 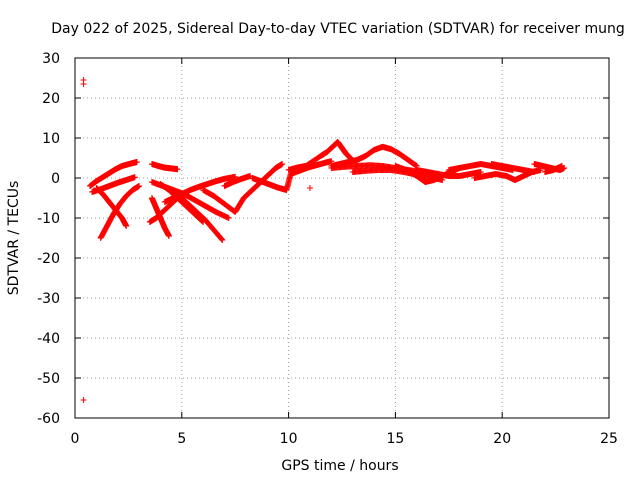 I want to click on y-tick-label: 20, so click(x=51, y=99).